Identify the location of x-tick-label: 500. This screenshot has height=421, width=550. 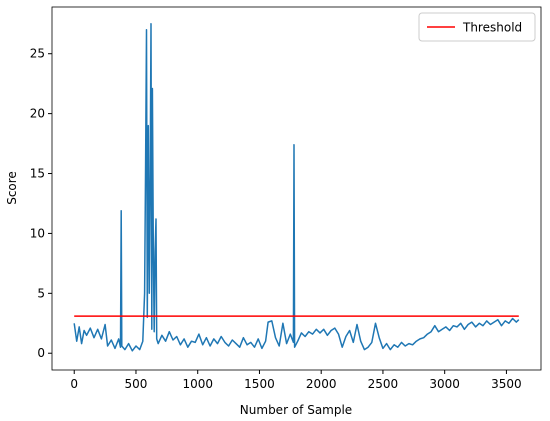
(136, 384).